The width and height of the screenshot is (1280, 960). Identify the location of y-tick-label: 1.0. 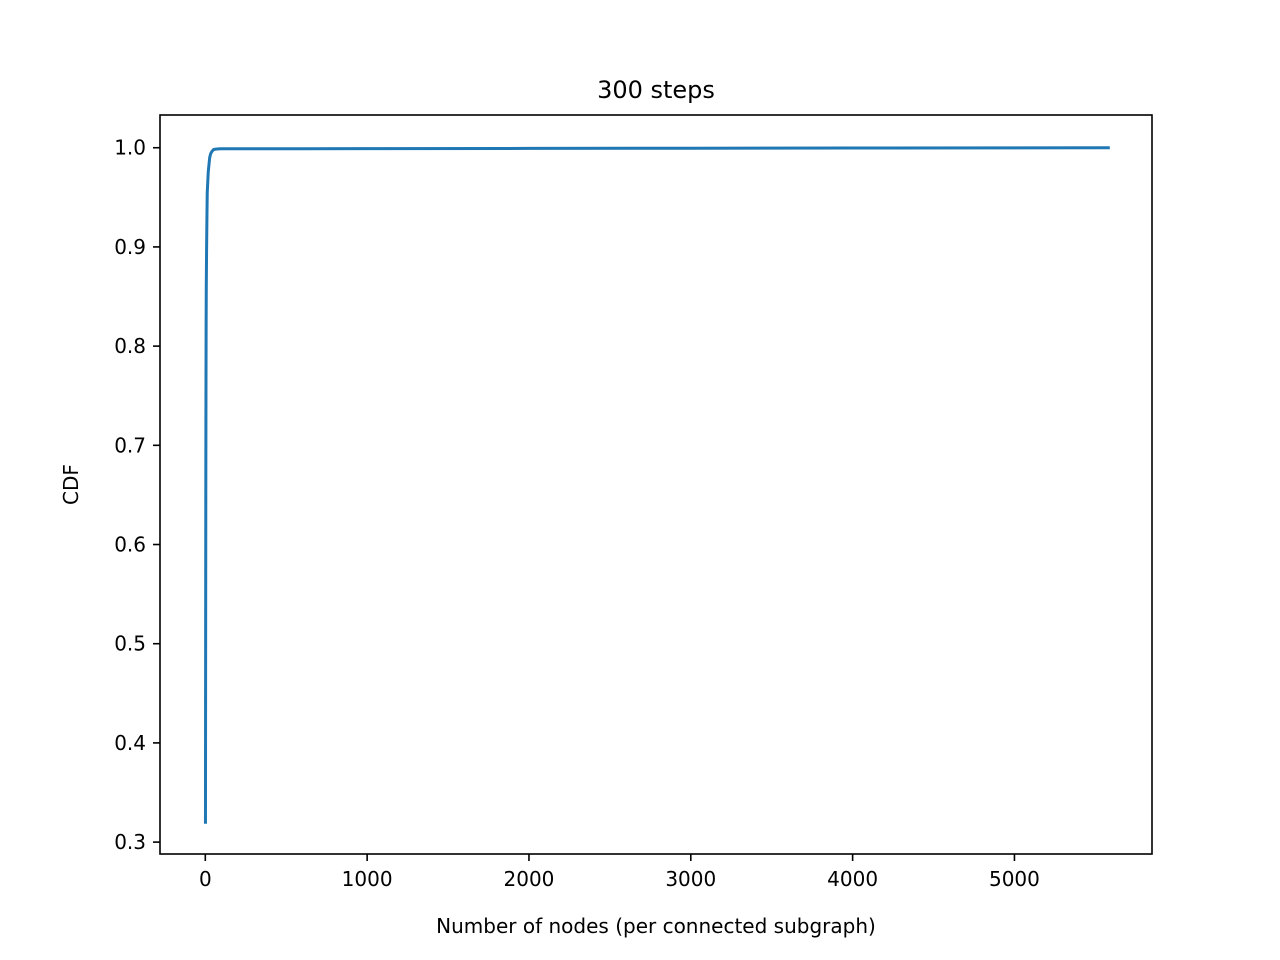
(130, 148).